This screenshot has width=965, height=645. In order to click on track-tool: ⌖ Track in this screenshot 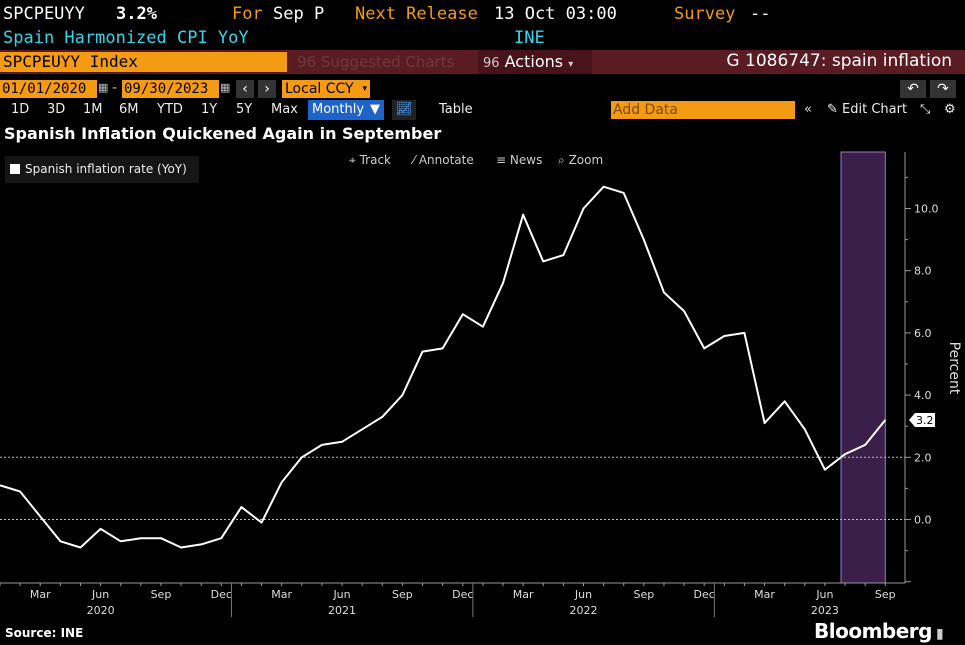, I will do `click(370, 160)`.